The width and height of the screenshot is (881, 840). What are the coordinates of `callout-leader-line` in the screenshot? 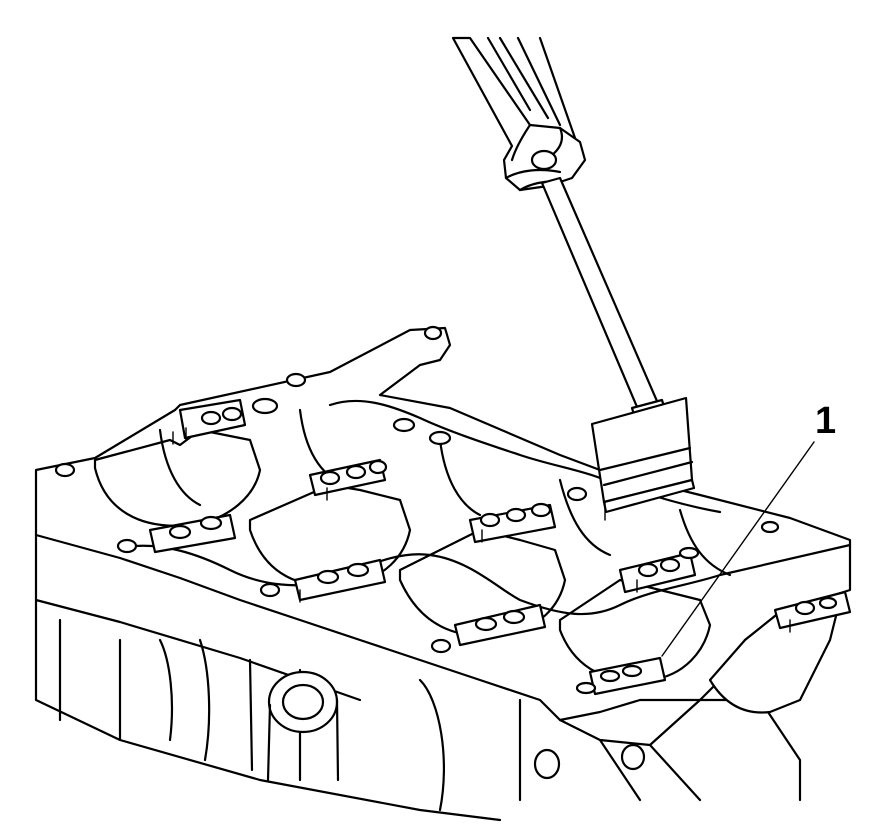 It's located at (738, 549).